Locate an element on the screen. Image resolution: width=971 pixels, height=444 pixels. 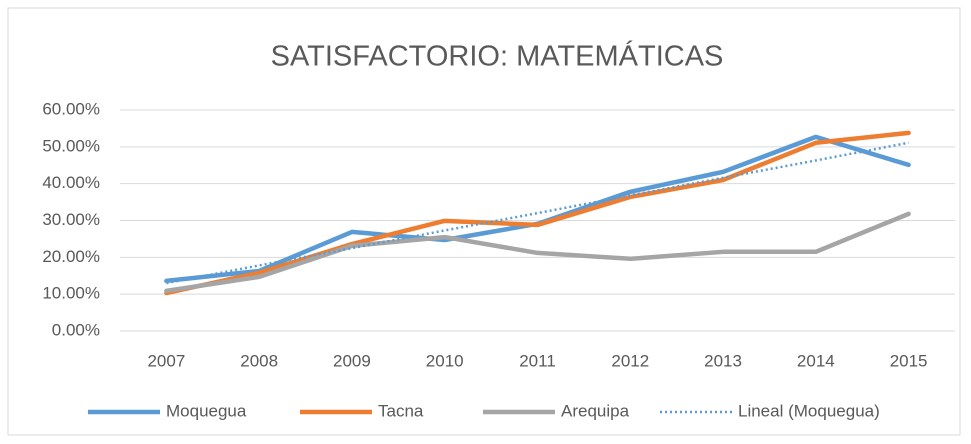
x-tick-label: 2011 is located at coordinates (537, 360).